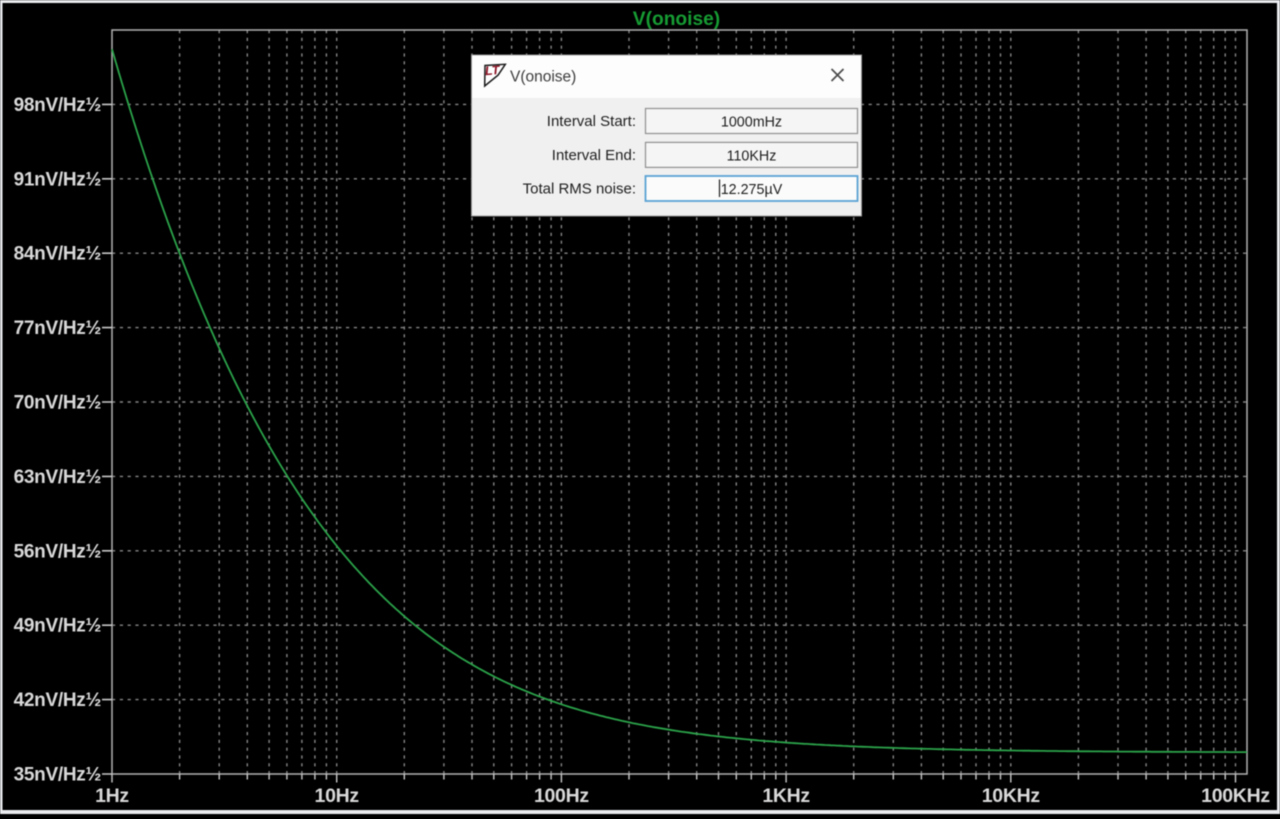  What do you see at coordinates (786, 796) in the screenshot?
I see `svg-text: 1KHz` at bounding box center [786, 796].